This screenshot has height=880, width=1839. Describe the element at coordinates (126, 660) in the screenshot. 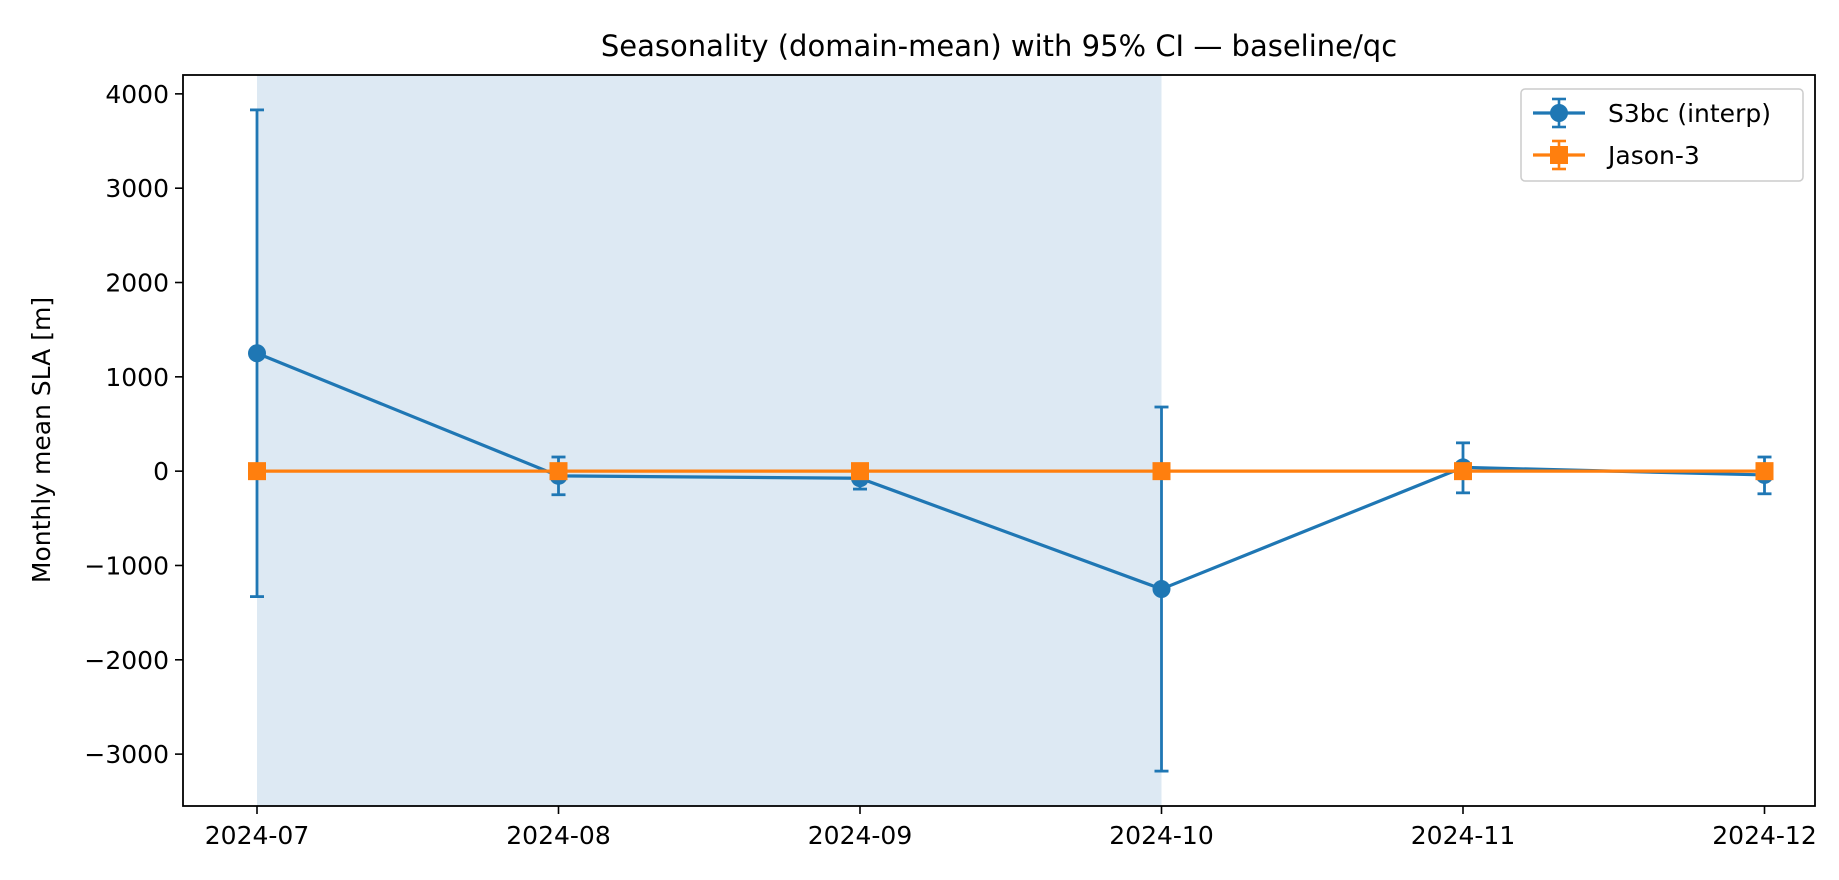

I see `y-tick-label: −2000` at that location.